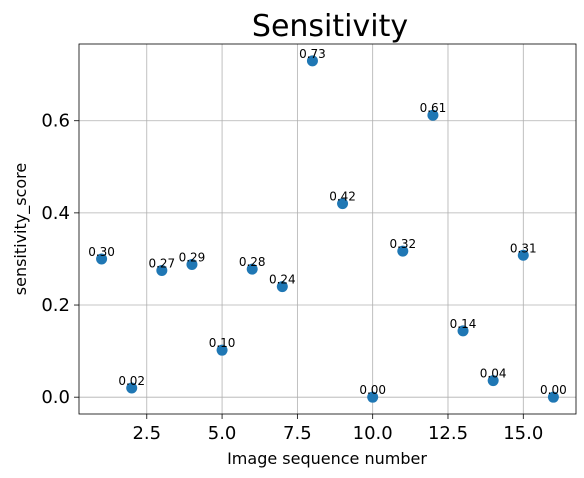 Image resolution: width=584 pixels, height=478 pixels. I want to click on x-tick: 12.5, so click(448, 429).